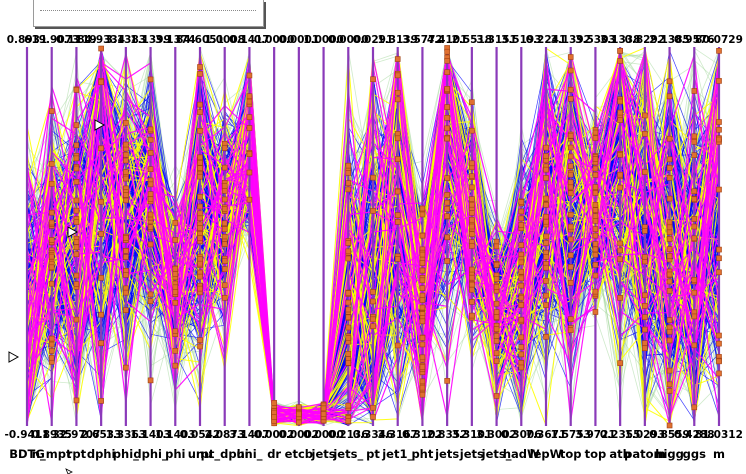 The width and height of the screenshot is (746, 474). Describe the element at coordinates (620, 40) in the screenshot. I see `axis-max-label: 3.1338` at that location.